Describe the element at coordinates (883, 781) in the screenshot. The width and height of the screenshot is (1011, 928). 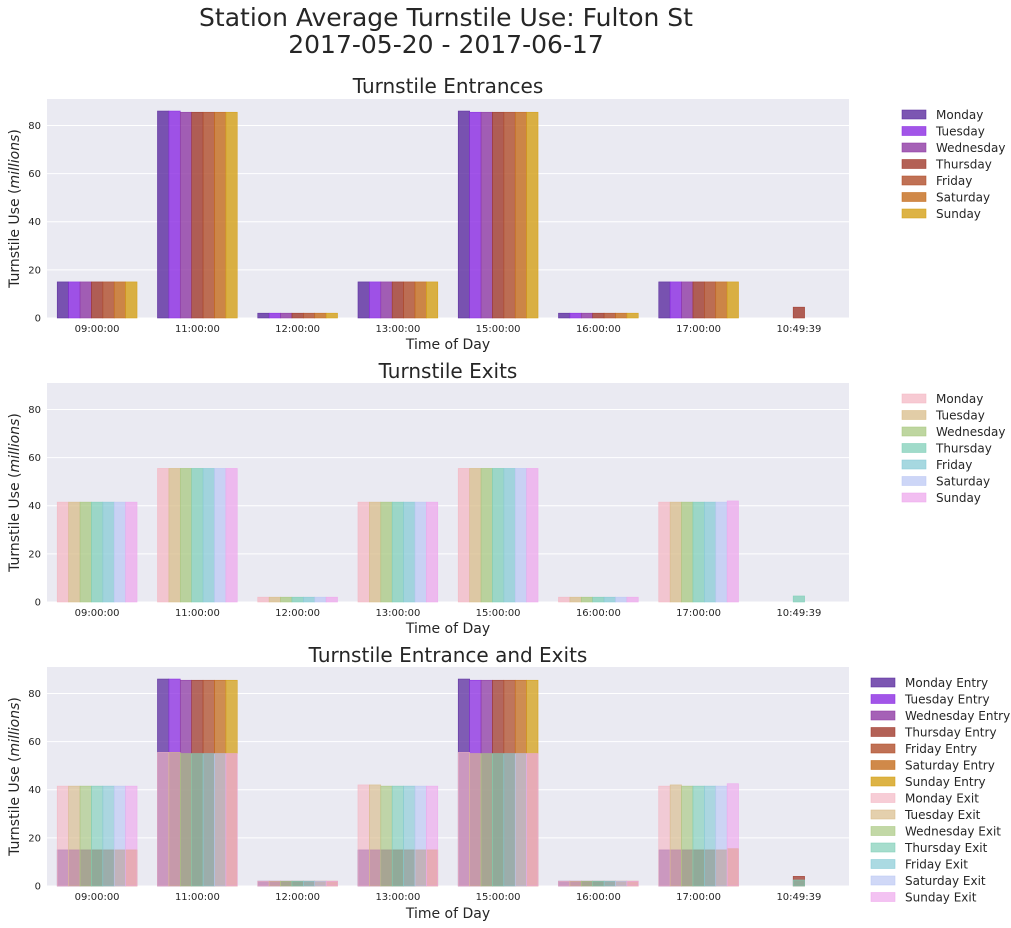
I see `legend-swatch-sunday-entry` at that location.